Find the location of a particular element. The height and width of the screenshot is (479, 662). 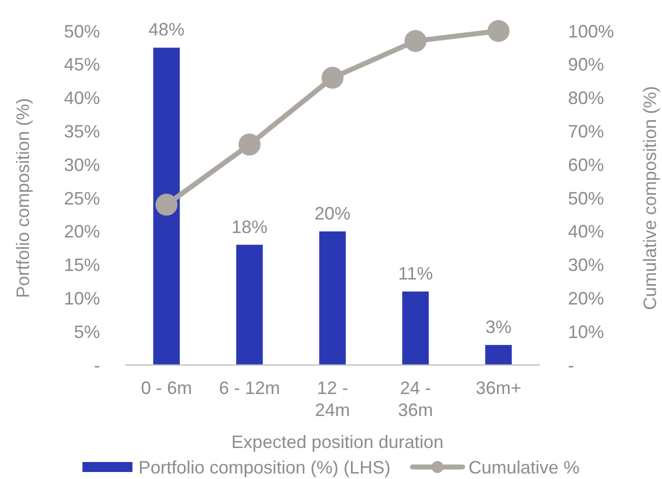

x-tick-label: 24 - 36m is located at coordinates (416, 399).